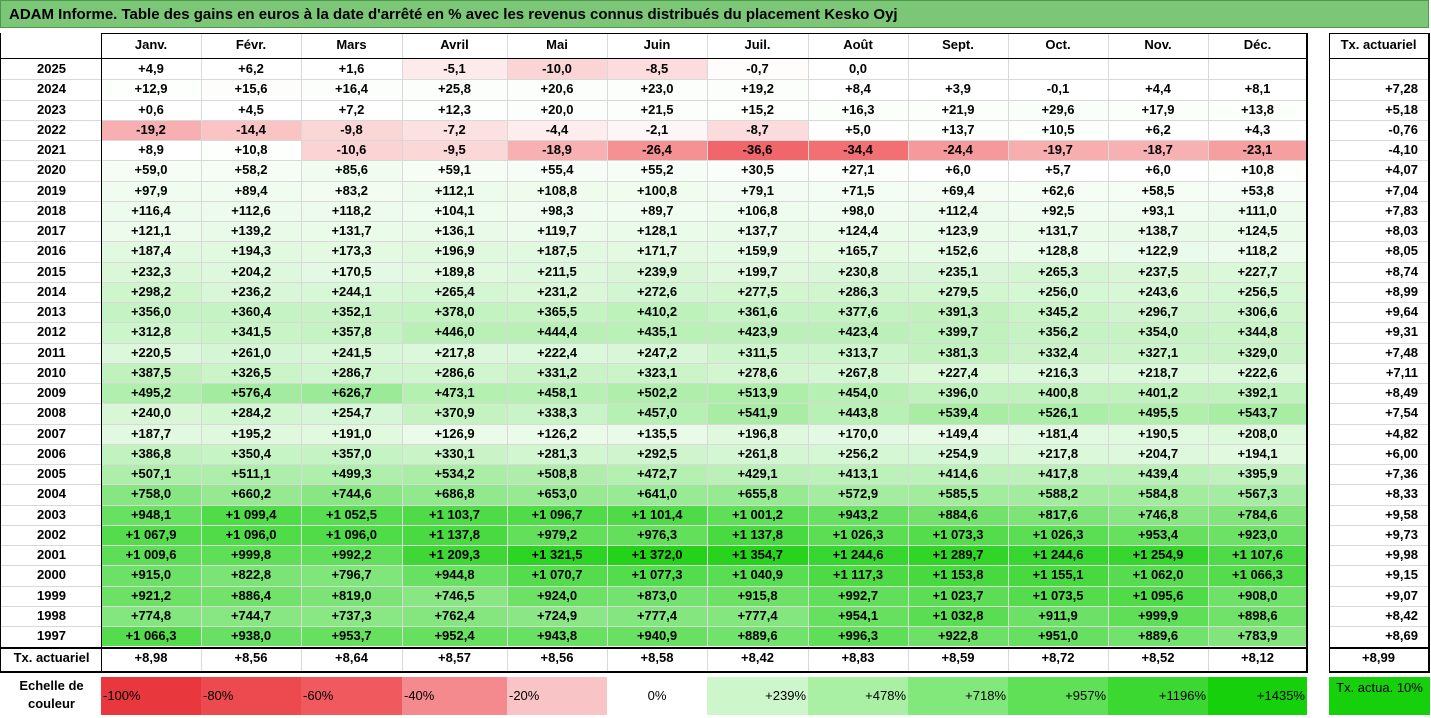 This screenshot has height=718, width=1431. What do you see at coordinates (1257, 494) in the screenshot?
I see `table-cell: +567,3` at bounding box center [1257, 494].